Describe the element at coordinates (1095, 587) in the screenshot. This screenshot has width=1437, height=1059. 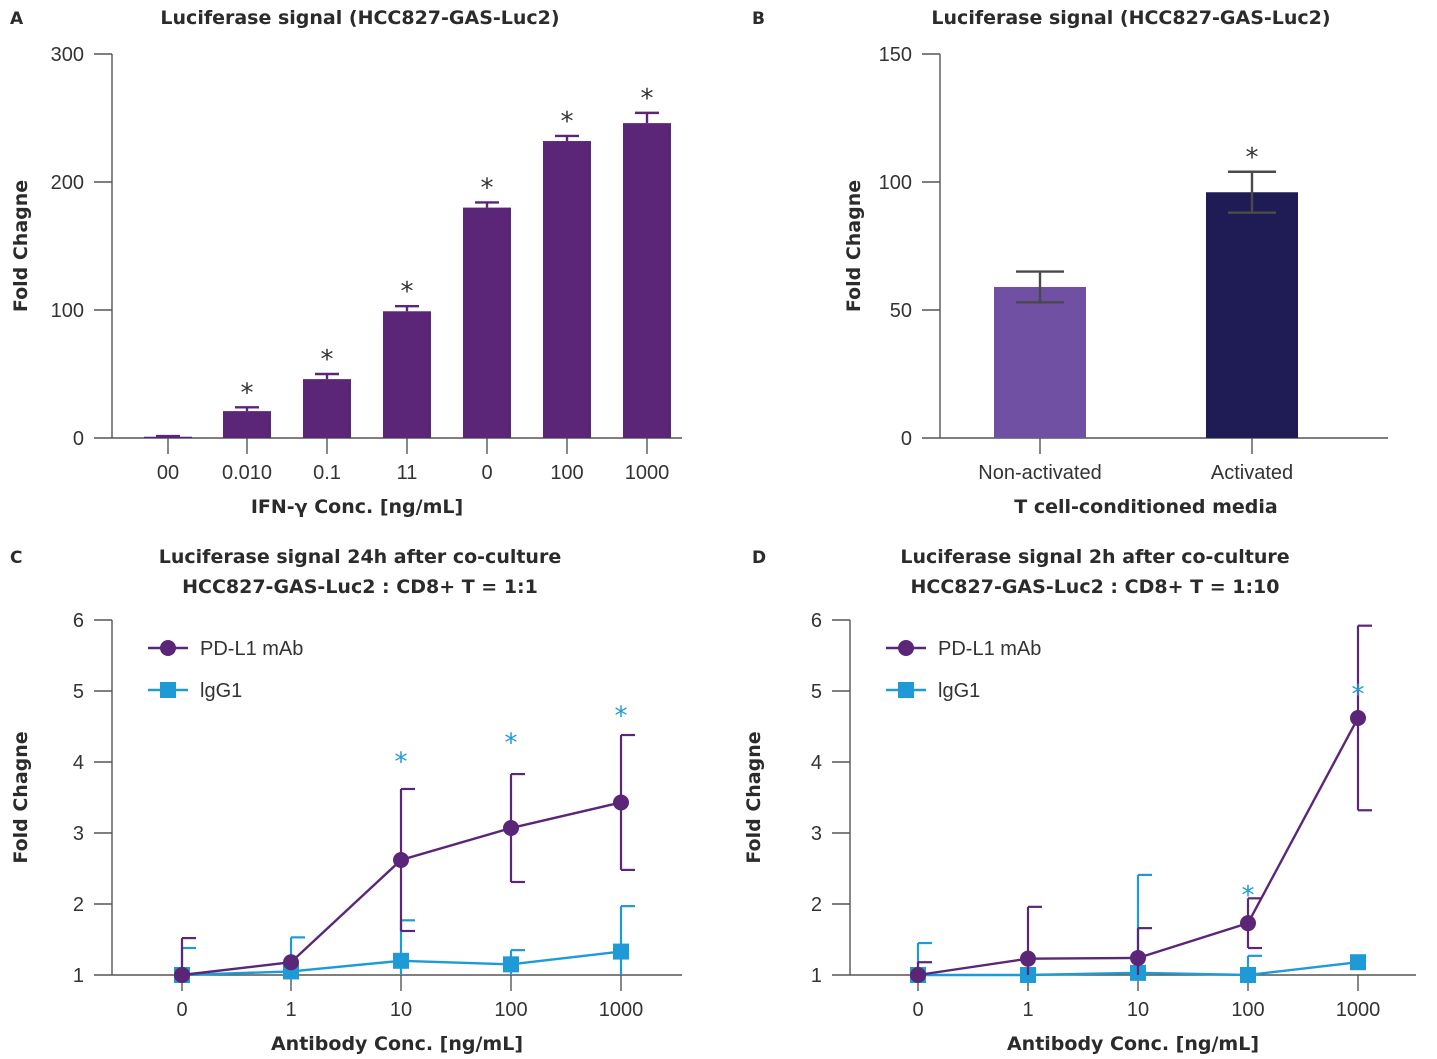
I see `chart-subtitle: HCC827-GAS-Luc2 : CD8+ T = 1:10` at that location.